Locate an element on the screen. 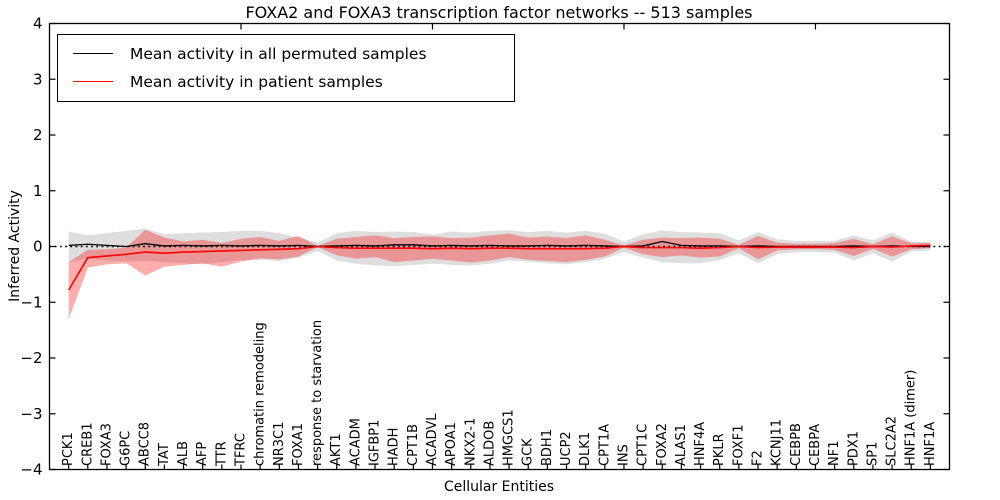 The width and height of the screenshot is (1000, 500). x-tick-label: INS is located at coordinates (623, 455).